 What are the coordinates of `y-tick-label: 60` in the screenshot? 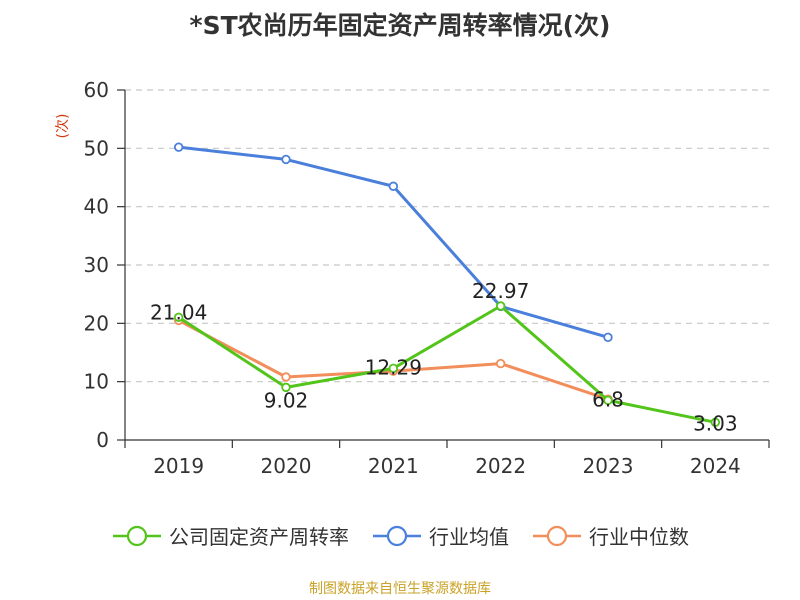 It's located at (96, 90).